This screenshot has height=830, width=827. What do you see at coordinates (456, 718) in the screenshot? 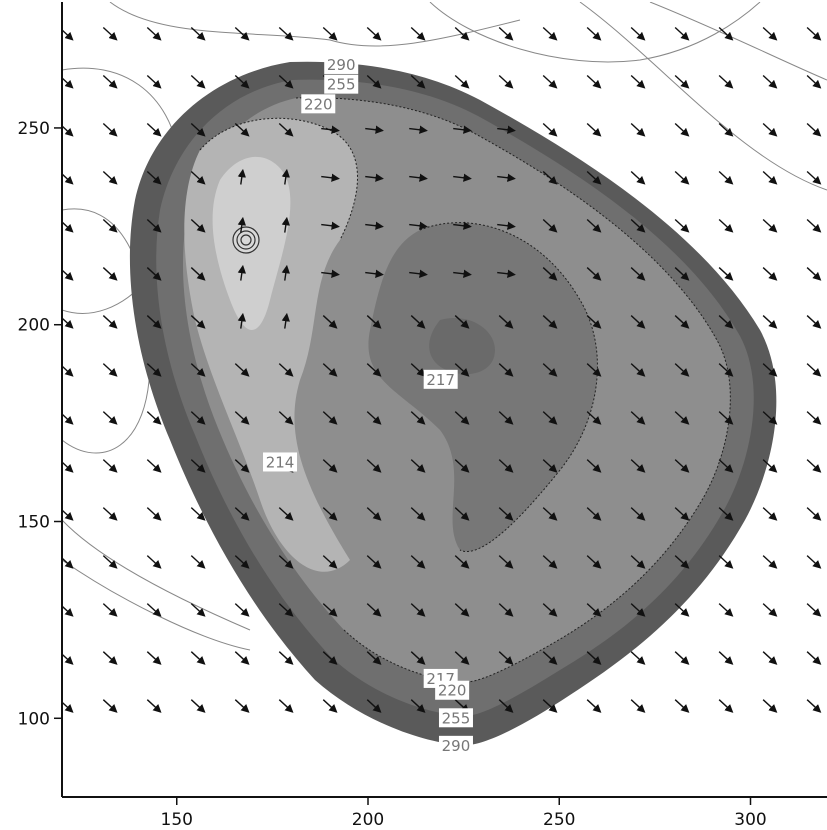
I see `contour-label-text: 255` at bounding box center [456, 718].